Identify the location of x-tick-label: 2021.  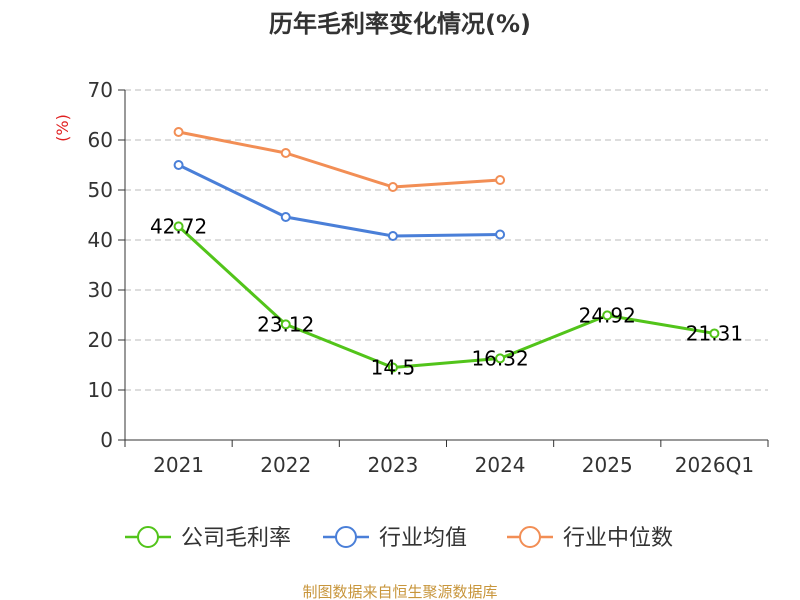
(178, 465).